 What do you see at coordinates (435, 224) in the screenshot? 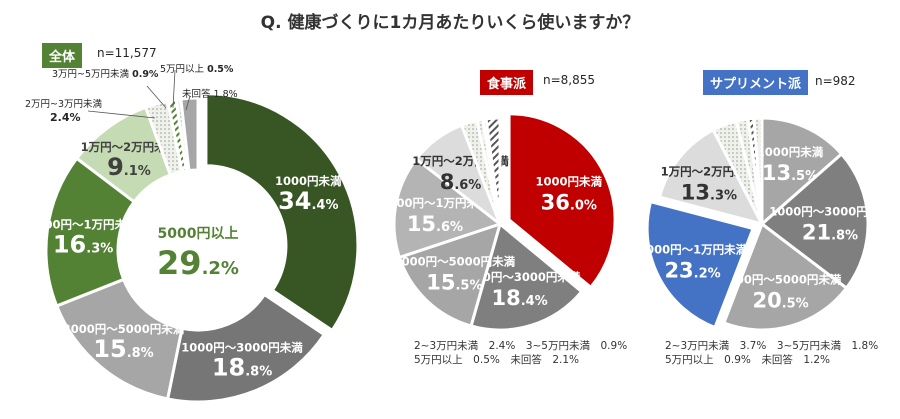
I see `slice-value: 15.6%` at bounding box center [435, 224].